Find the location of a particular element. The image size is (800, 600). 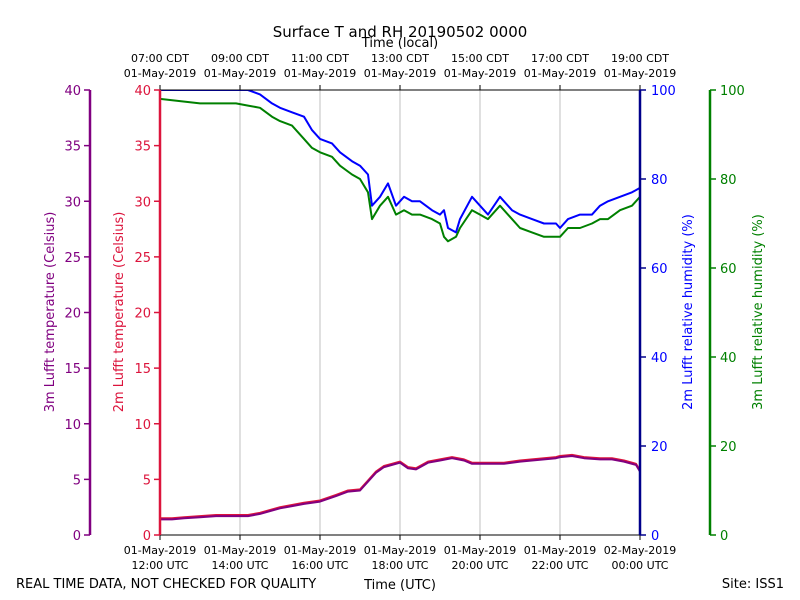

right-outer-tick-label: 80 is located at coordinates (728, 180).